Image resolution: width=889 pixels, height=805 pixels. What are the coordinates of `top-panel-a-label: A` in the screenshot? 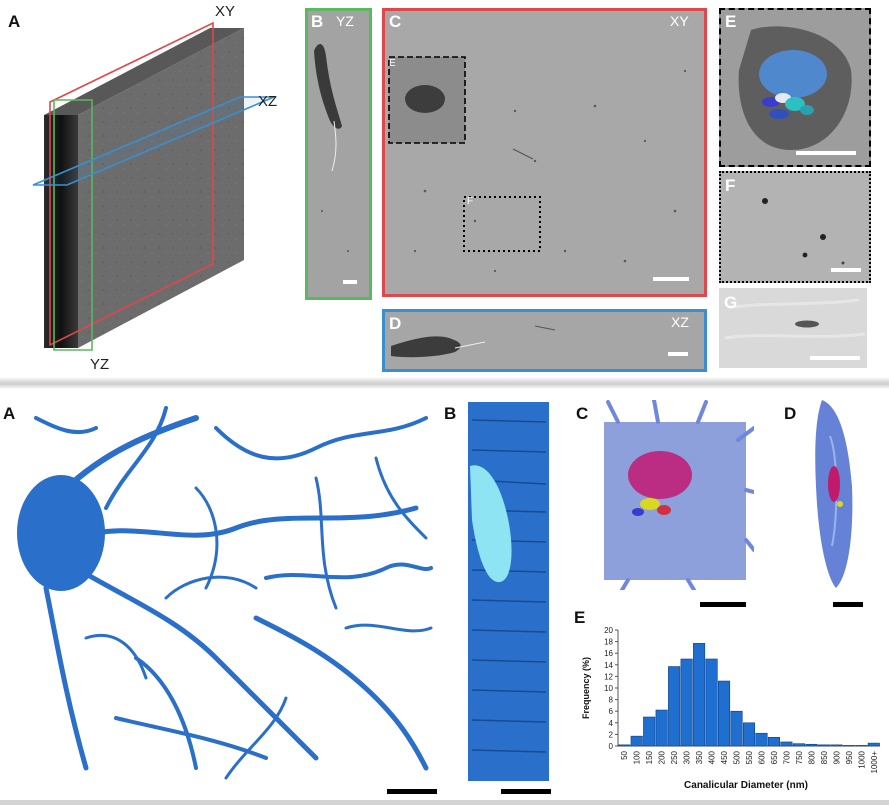 It's located at (14, 21).